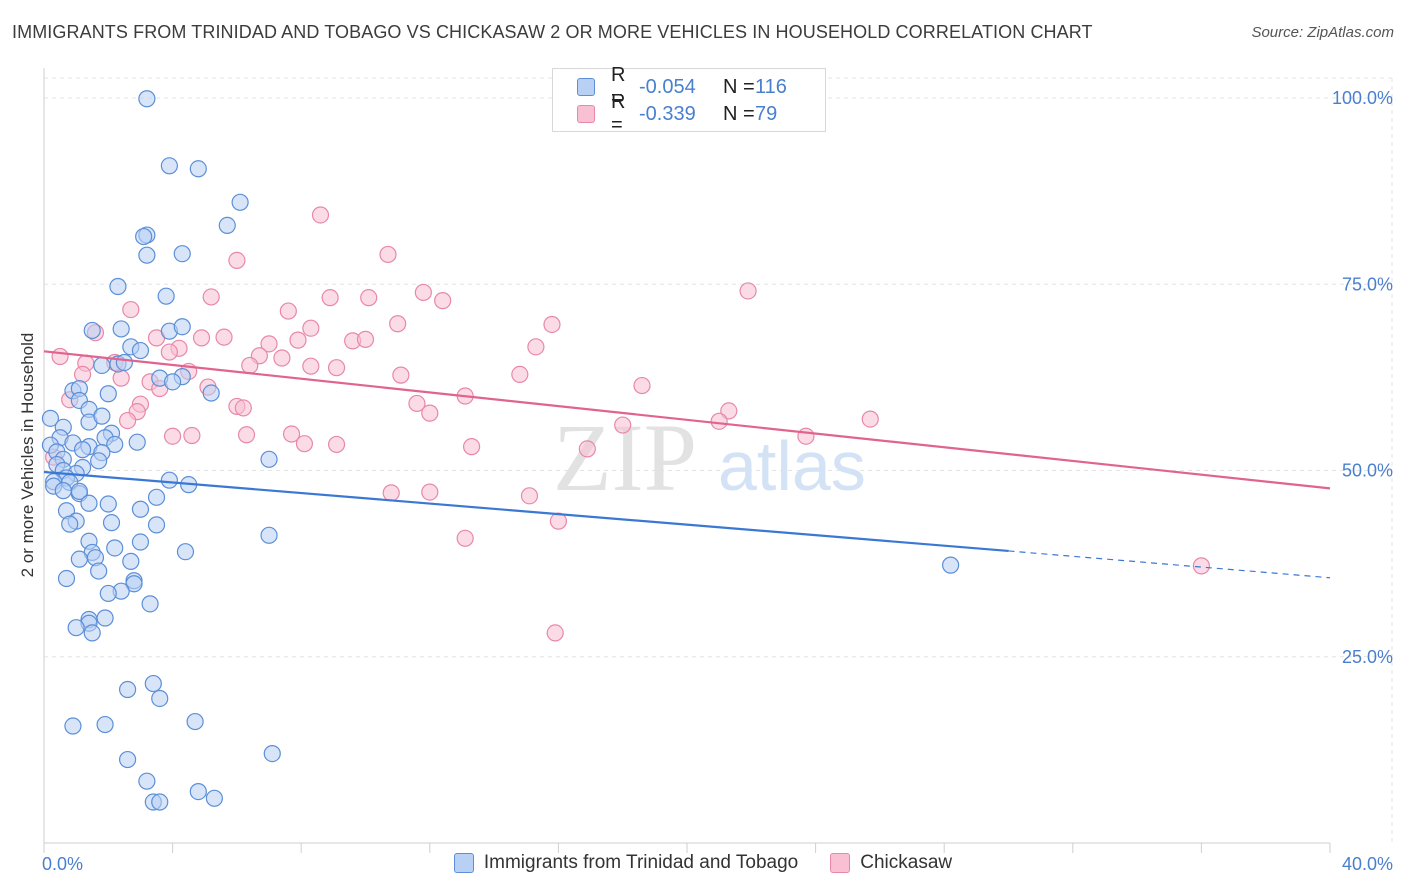 Image resolution: width=1406 pixels, height=892 pixels. What do you see at coordinates (1367, 471) in the screenshot?
I see `y-tick-label: 50.0%` at bounding box center [1367, 471].